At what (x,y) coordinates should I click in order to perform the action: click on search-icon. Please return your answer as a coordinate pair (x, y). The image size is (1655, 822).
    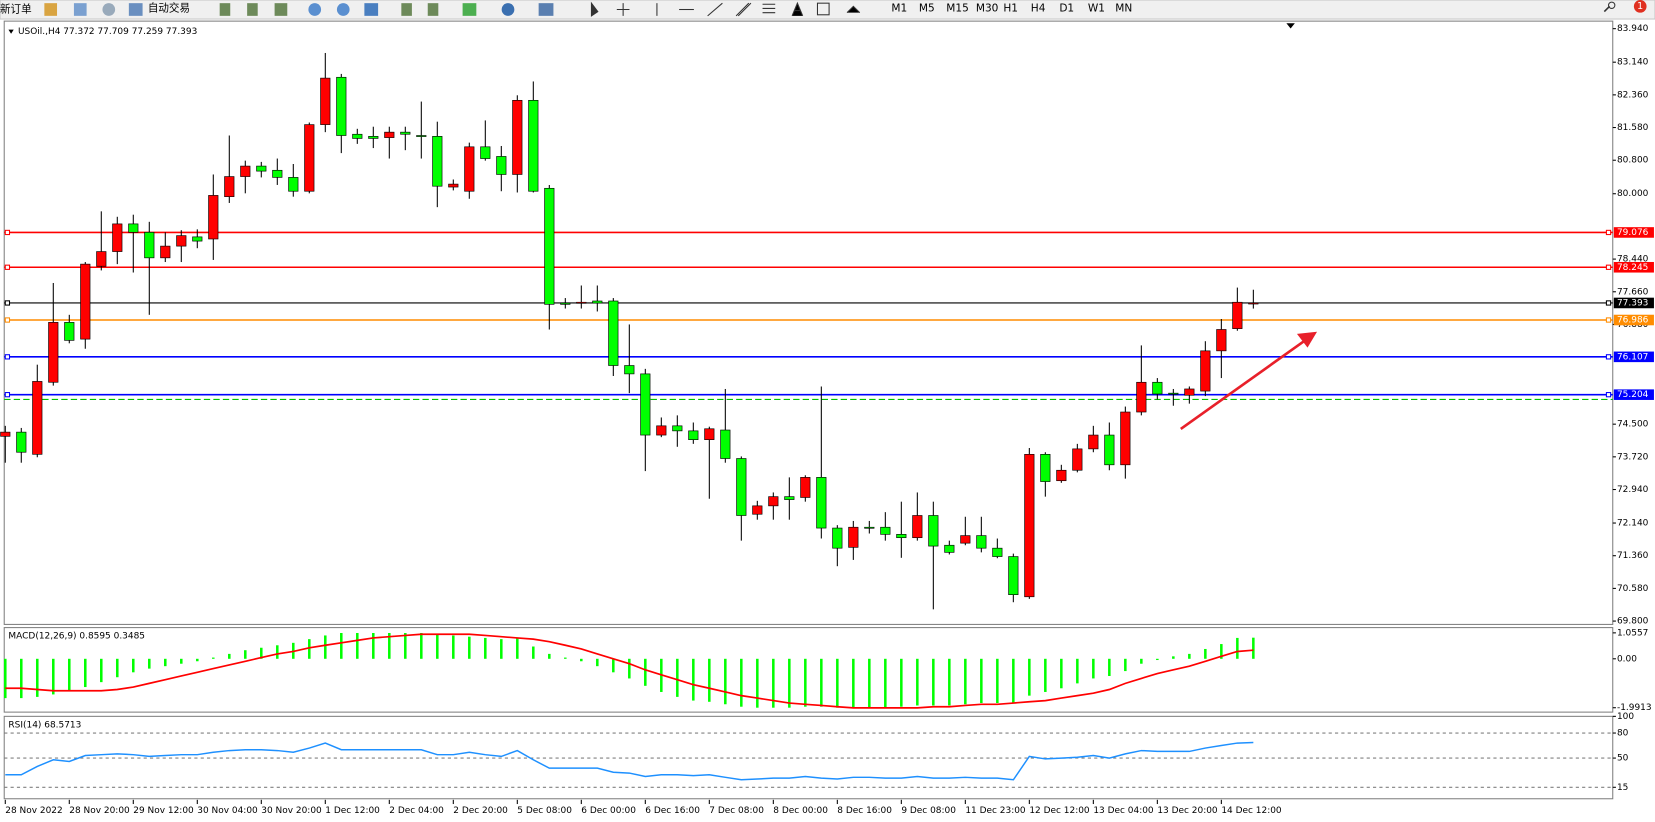
    Looking at the image, I should click on (1612, 5).